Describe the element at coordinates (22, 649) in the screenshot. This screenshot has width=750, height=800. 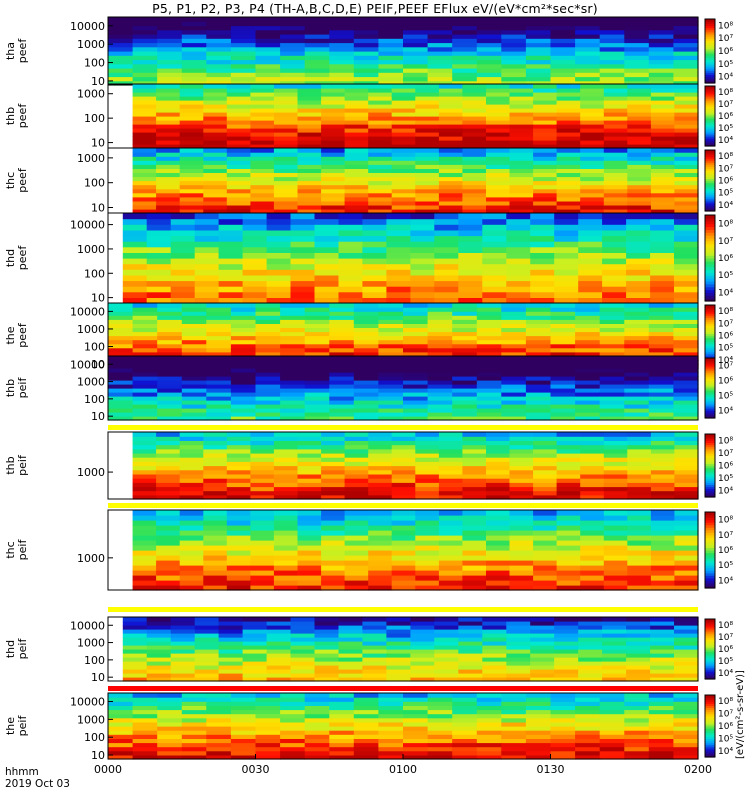
I see `y-axis-label: peif` at that location.